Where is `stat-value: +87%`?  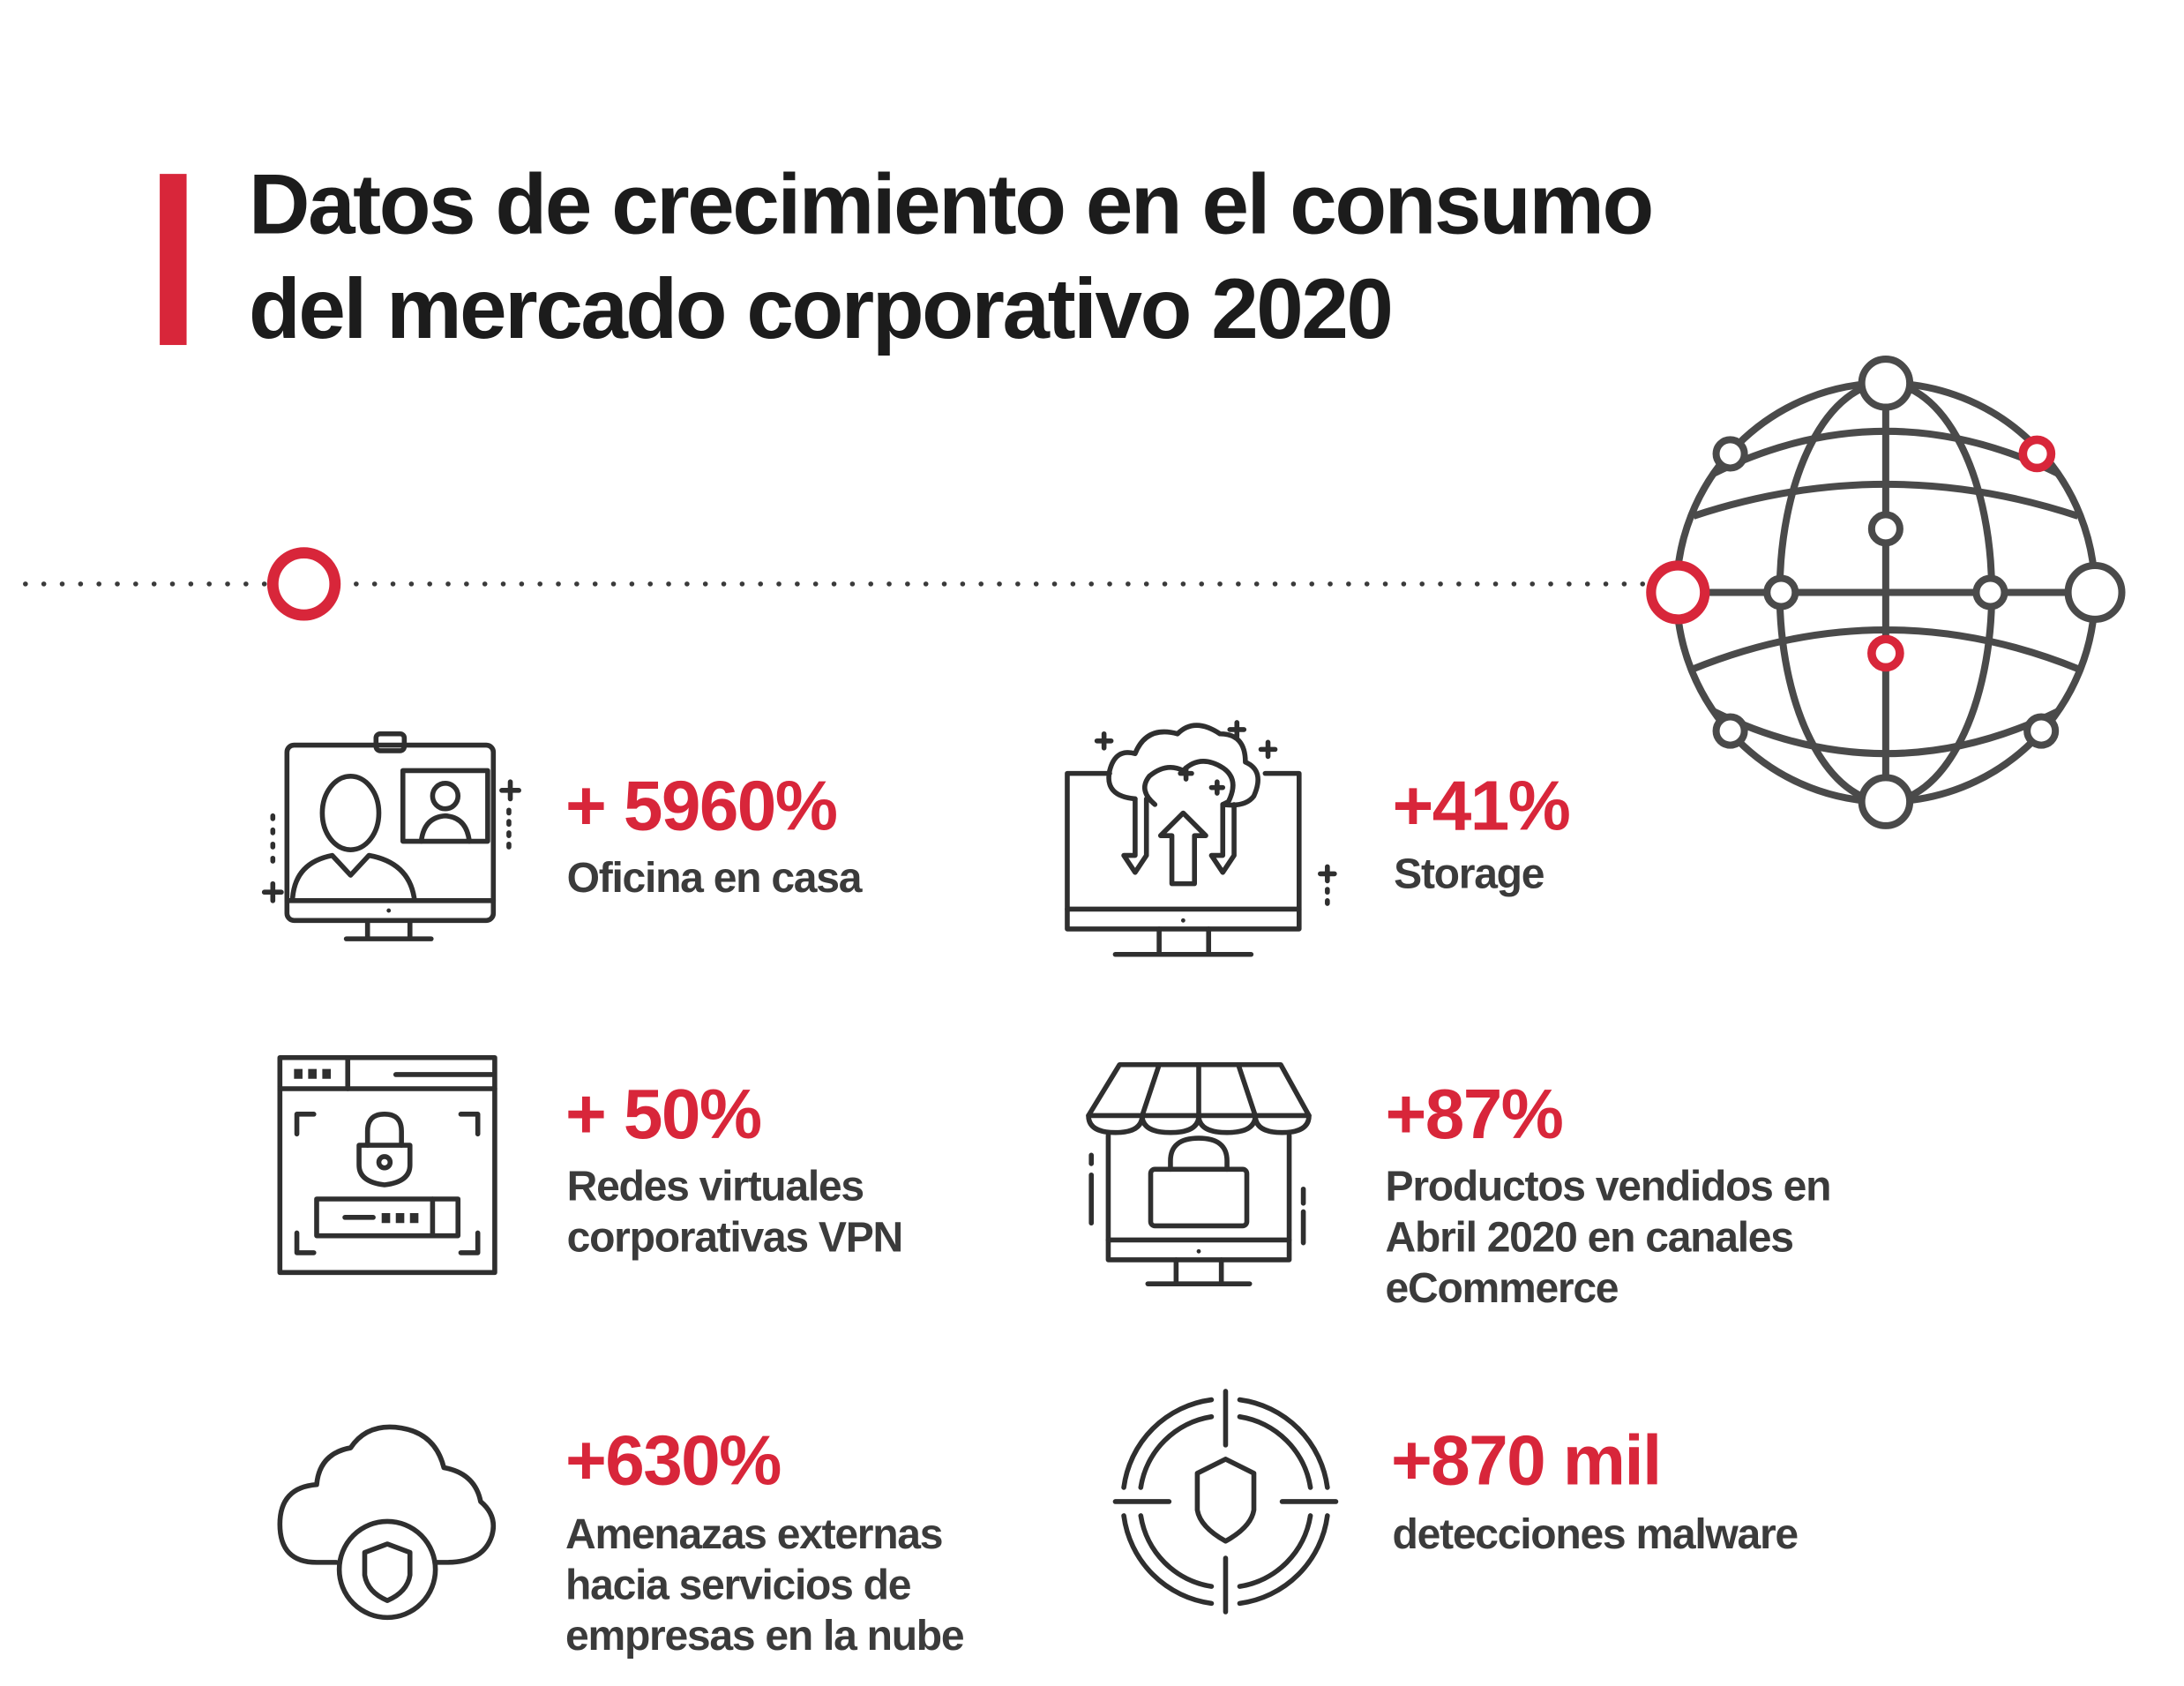 stat-value: +87% is located at coordinates (1474, 1114).